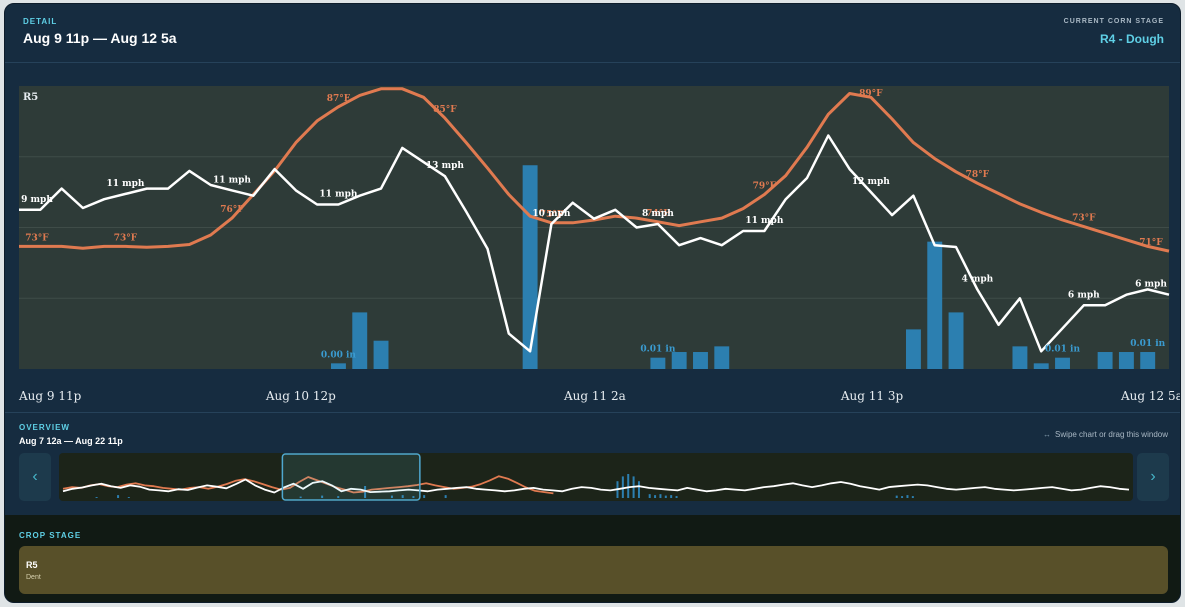 The width and height of the screenshot is (1185, 607). I want to click on wind-label: 10 mph, so click(551, 214).